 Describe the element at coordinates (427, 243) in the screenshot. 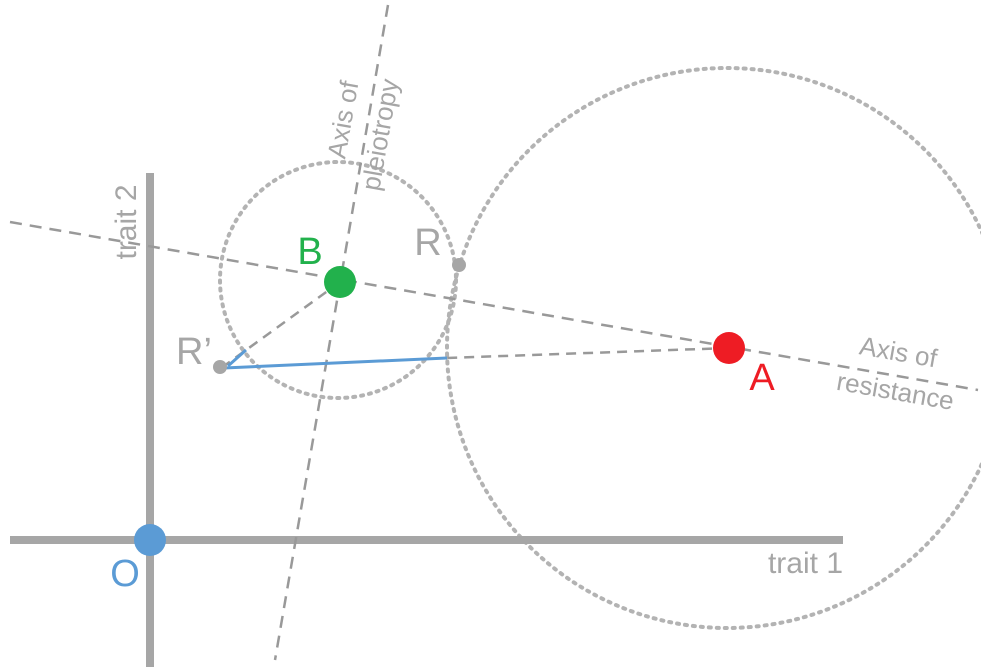

I see `label-r: R` at that location.